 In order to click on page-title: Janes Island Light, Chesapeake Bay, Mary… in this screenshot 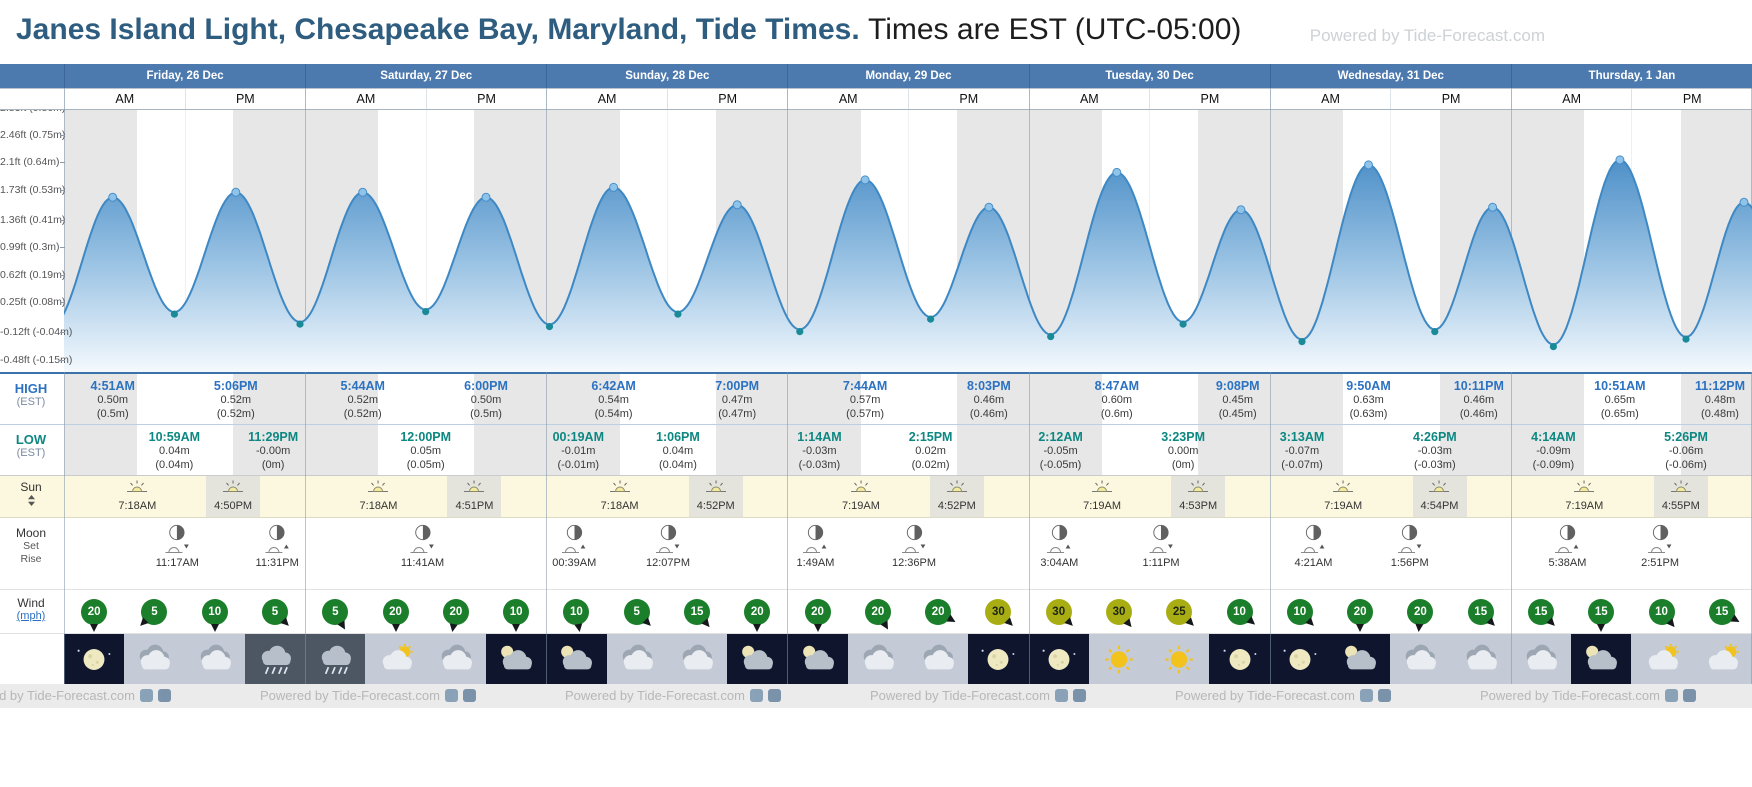, I will do `click(876, 23)`.